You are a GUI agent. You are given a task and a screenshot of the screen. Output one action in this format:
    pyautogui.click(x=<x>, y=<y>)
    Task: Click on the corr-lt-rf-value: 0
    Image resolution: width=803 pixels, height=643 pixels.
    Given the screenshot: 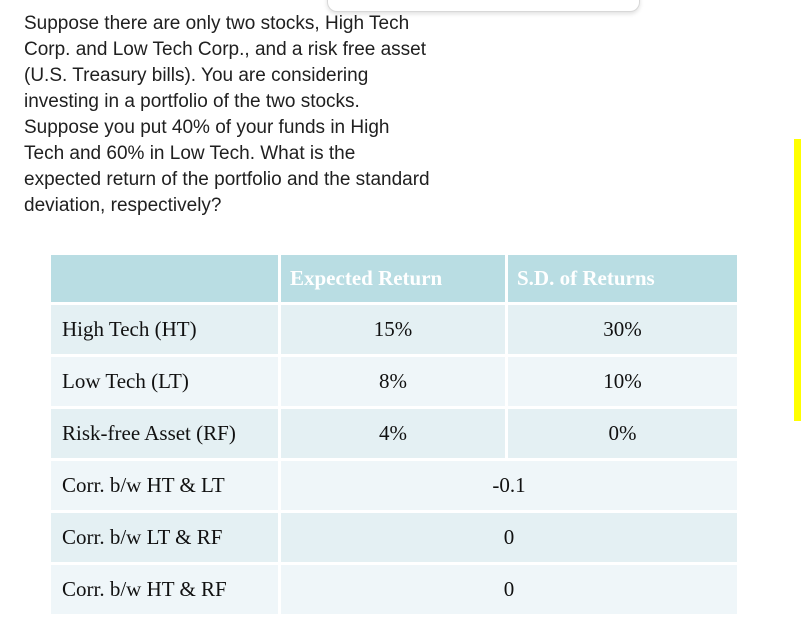 What is the action you would take?
    pyautogui.click(x=509, y=537)
    